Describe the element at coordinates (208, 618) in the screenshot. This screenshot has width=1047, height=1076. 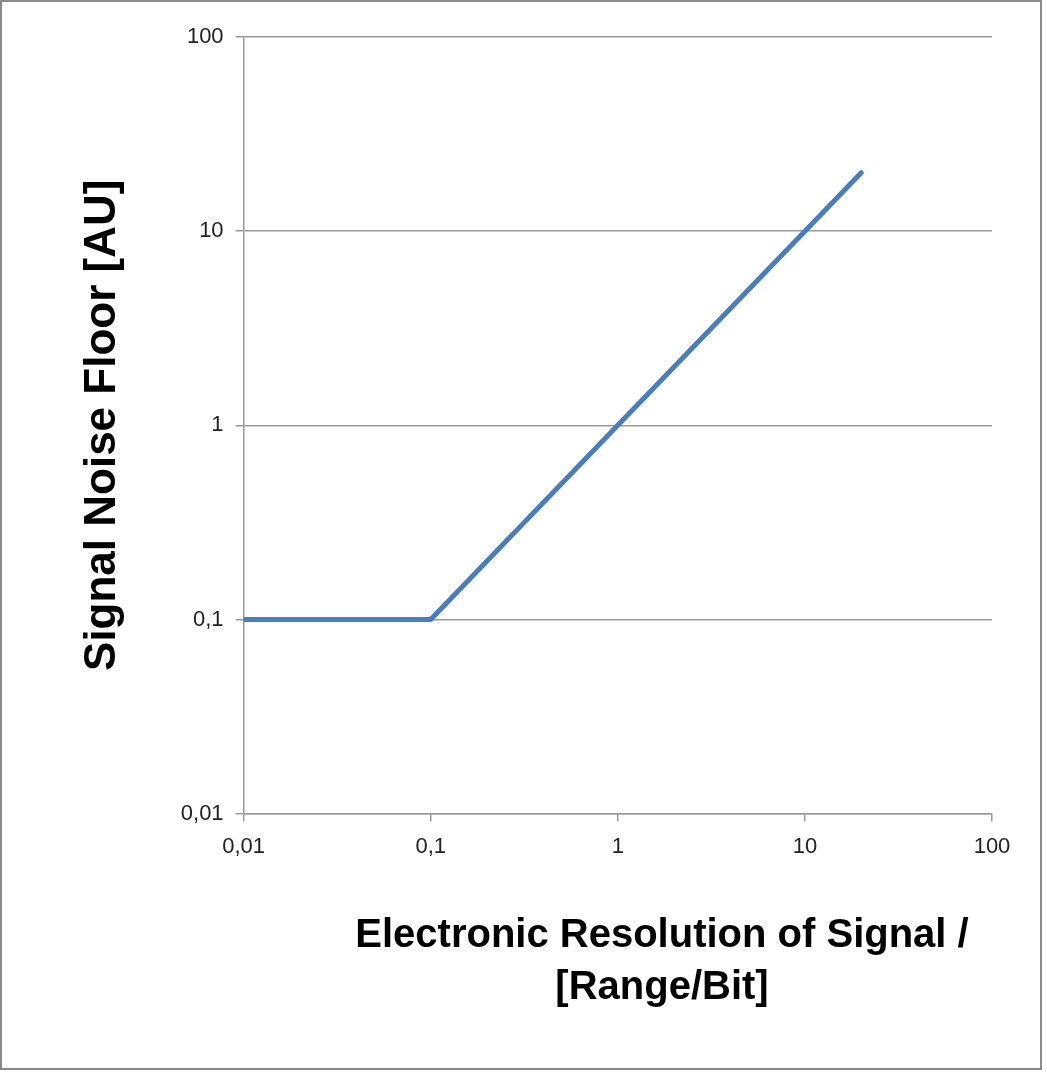
I see `y-tick-label: 0,1` at that location.